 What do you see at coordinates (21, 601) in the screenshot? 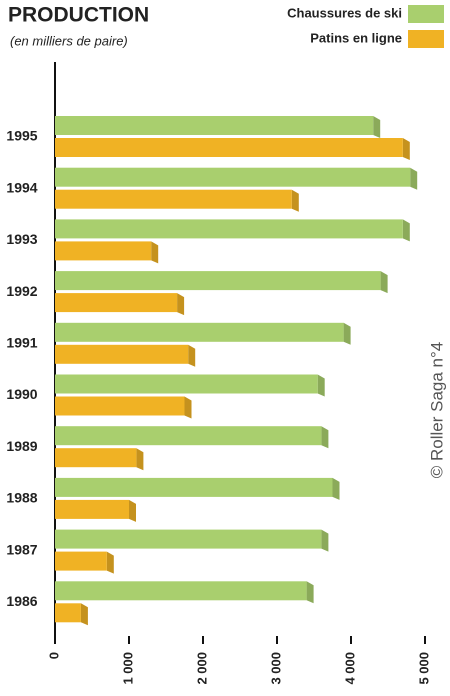
I see `y-tick-label: 1986` at bounding box center [21, 601].